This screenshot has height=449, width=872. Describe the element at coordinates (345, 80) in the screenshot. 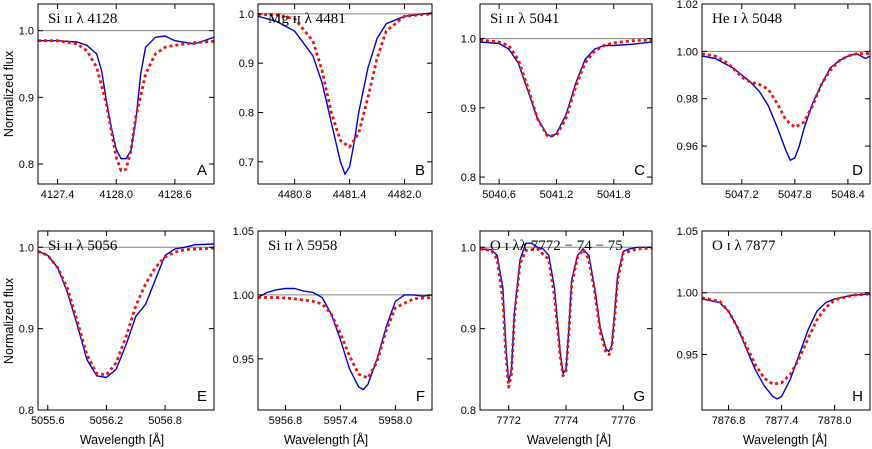

I see `model-profile-b` at that location.